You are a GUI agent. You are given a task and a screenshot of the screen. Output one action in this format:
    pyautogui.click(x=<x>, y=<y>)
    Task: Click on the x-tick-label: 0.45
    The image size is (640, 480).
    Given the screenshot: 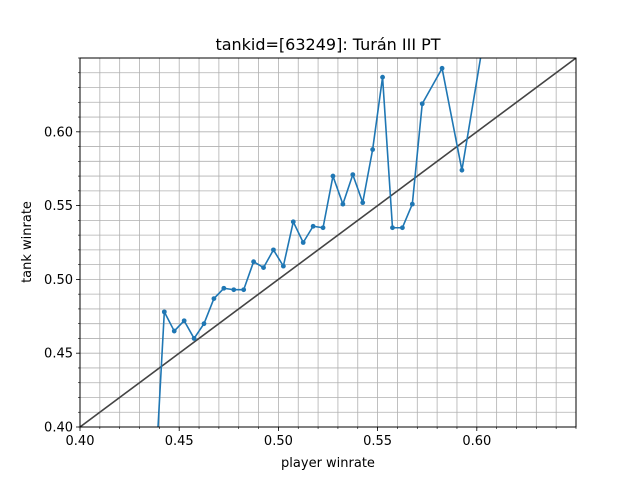 What is the action you would take?
    pyautogui.click(x=179, y=441)
    